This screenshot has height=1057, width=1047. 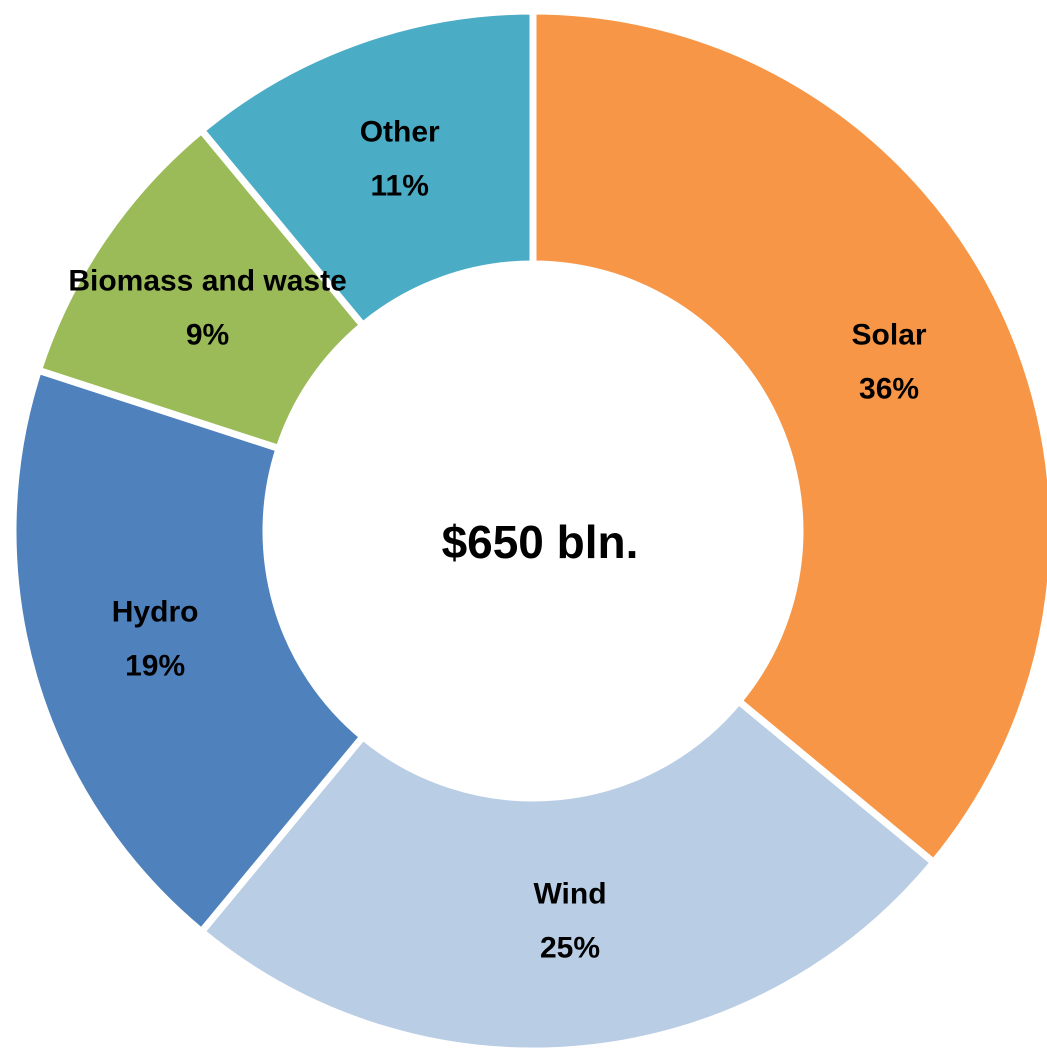 What do you see at coordinates (207, 335) in the screenshot?
I see `slice-value-label: 9%` at bounding box center [207, 335].